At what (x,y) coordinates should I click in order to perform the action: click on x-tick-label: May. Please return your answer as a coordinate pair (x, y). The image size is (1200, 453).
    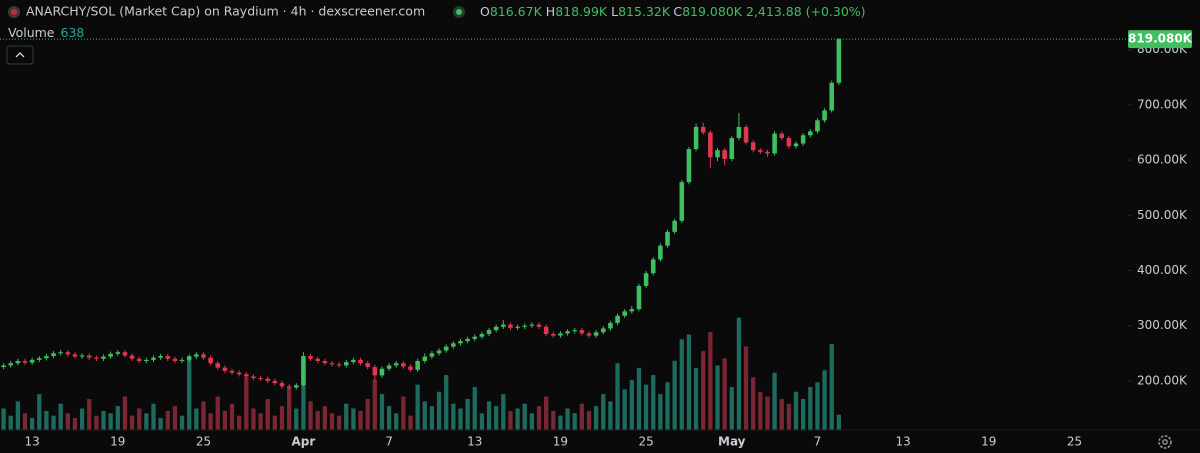
    Looking at the image, I should click on (732, 442).